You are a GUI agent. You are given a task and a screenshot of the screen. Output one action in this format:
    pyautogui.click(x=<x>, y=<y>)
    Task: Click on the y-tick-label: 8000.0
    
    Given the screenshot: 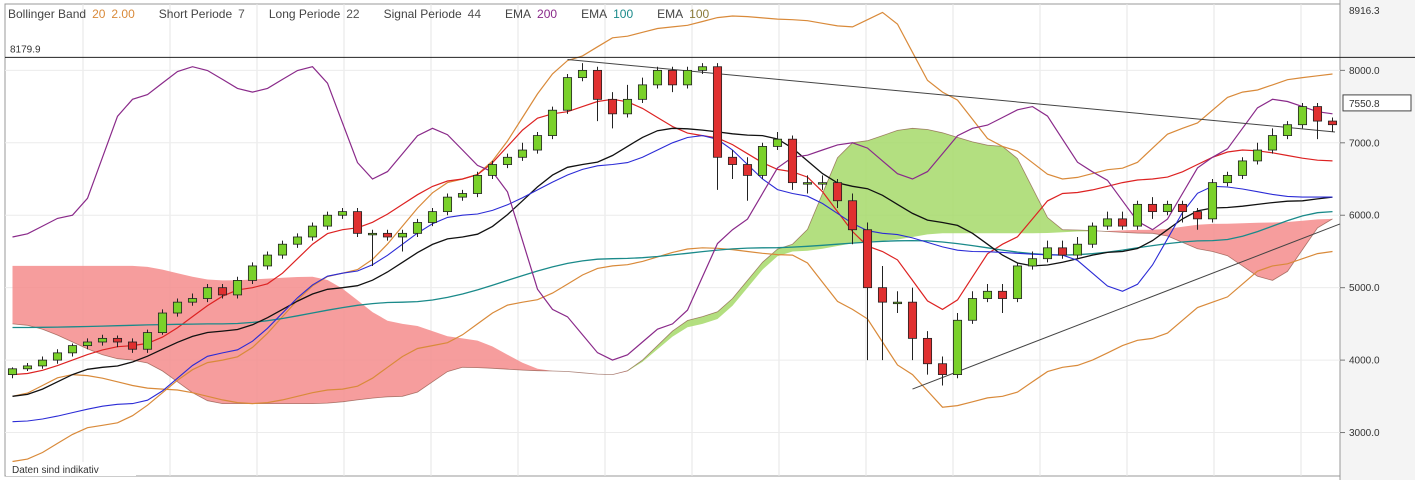 What is the action you would take?
    pyautogui.click(x=1364, y=71)
    